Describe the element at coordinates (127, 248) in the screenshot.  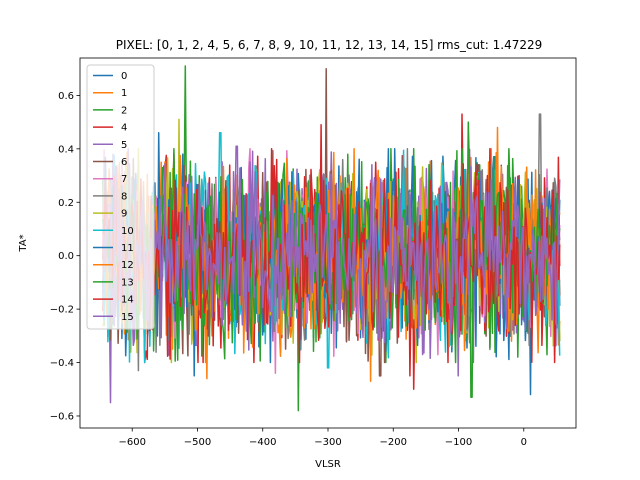
I see `legend-label: 11` at that location.